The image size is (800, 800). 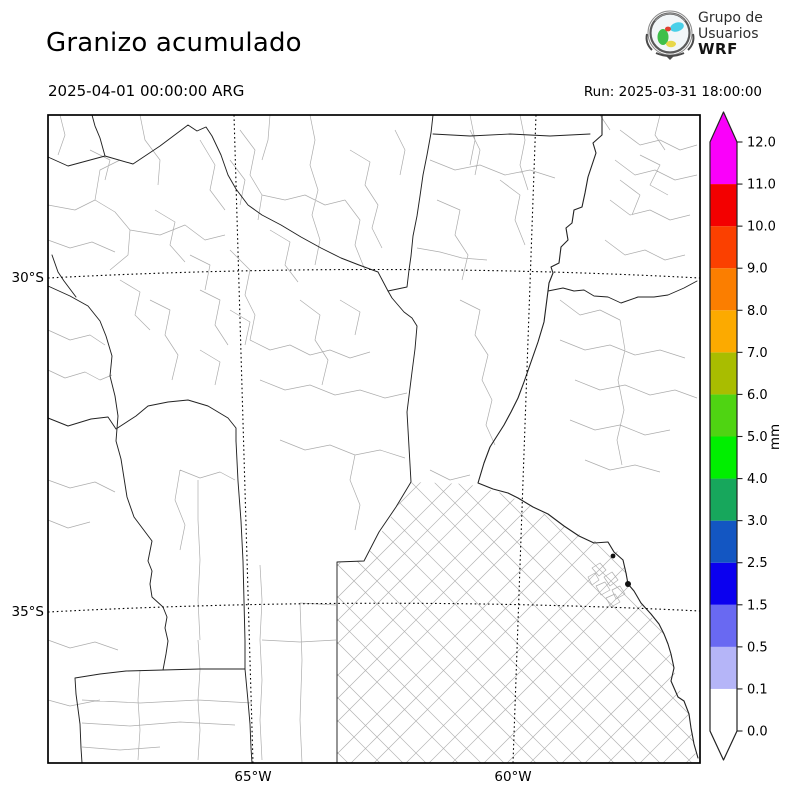 What do you see at coordinates (757, 269) in the screenshot?
I see `colorbar-tick-label: 9.0` at bounding box center [757, 269].